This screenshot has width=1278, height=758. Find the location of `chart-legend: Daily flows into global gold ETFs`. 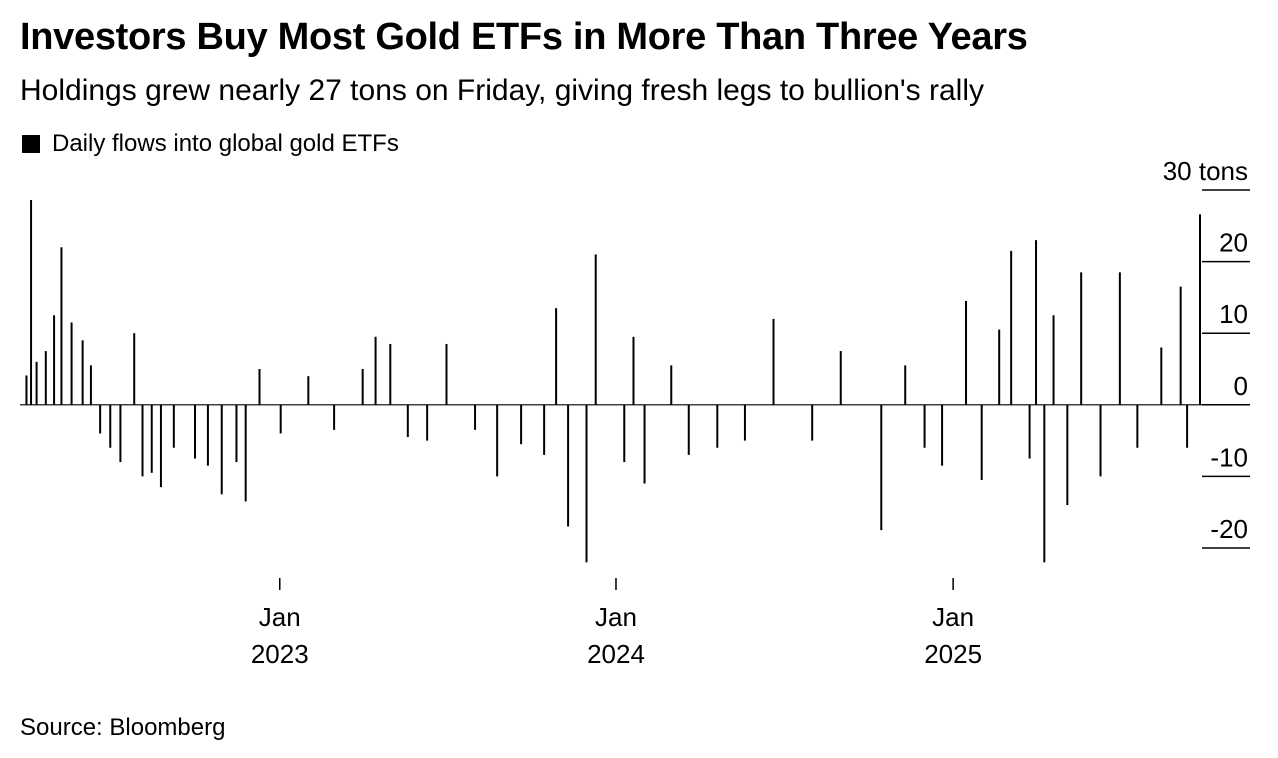

chart-legend: Daily flows into global gold ETFs is located at coordinates (210, 144).